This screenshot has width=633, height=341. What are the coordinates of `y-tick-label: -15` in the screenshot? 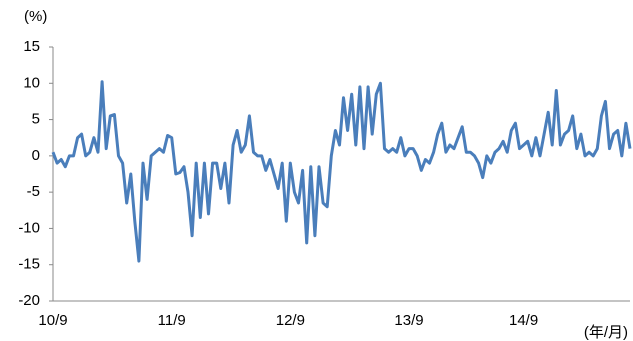 It's located at (29, 264).